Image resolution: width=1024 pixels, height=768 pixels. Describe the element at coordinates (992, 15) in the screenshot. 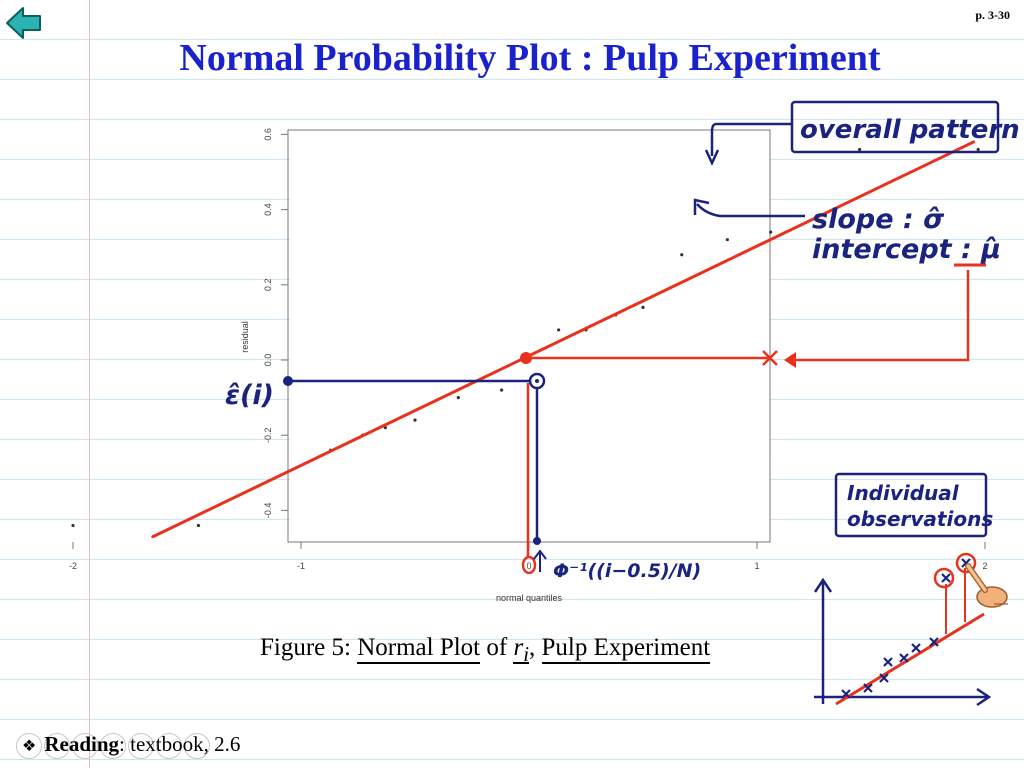

I see `page-number: p. 3-30` at that location.